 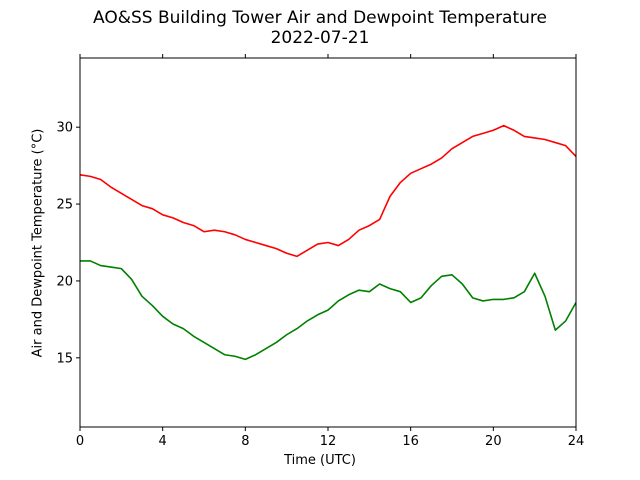 What do you see at coordinates (64, 205) in the screenshot?
I see `y-tick-label: 25` at bounding box center [64, 205].